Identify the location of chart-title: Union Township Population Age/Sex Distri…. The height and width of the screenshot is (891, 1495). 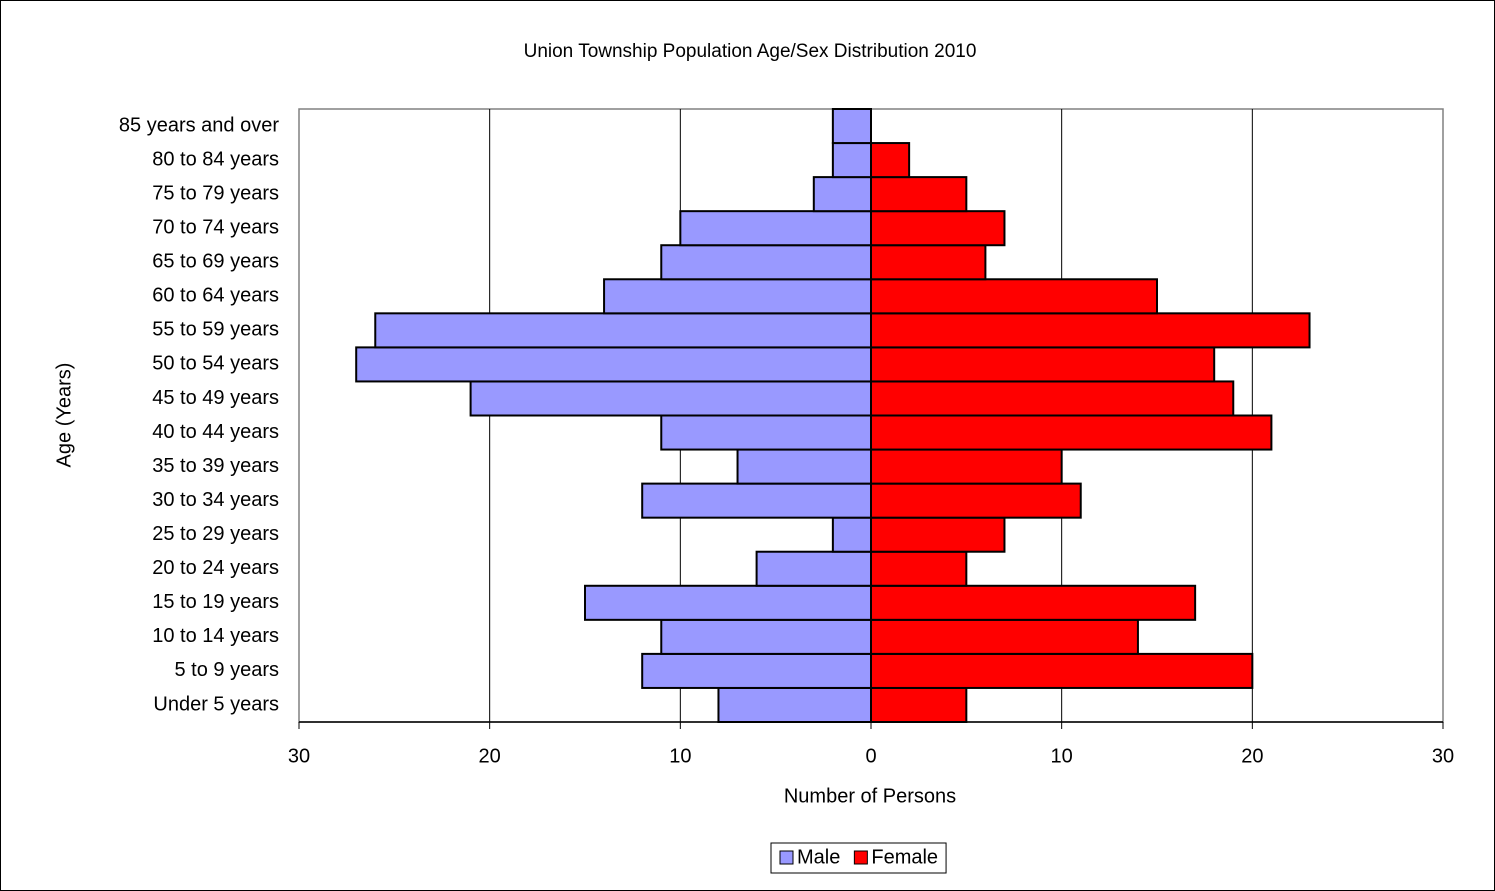
(750, 51).